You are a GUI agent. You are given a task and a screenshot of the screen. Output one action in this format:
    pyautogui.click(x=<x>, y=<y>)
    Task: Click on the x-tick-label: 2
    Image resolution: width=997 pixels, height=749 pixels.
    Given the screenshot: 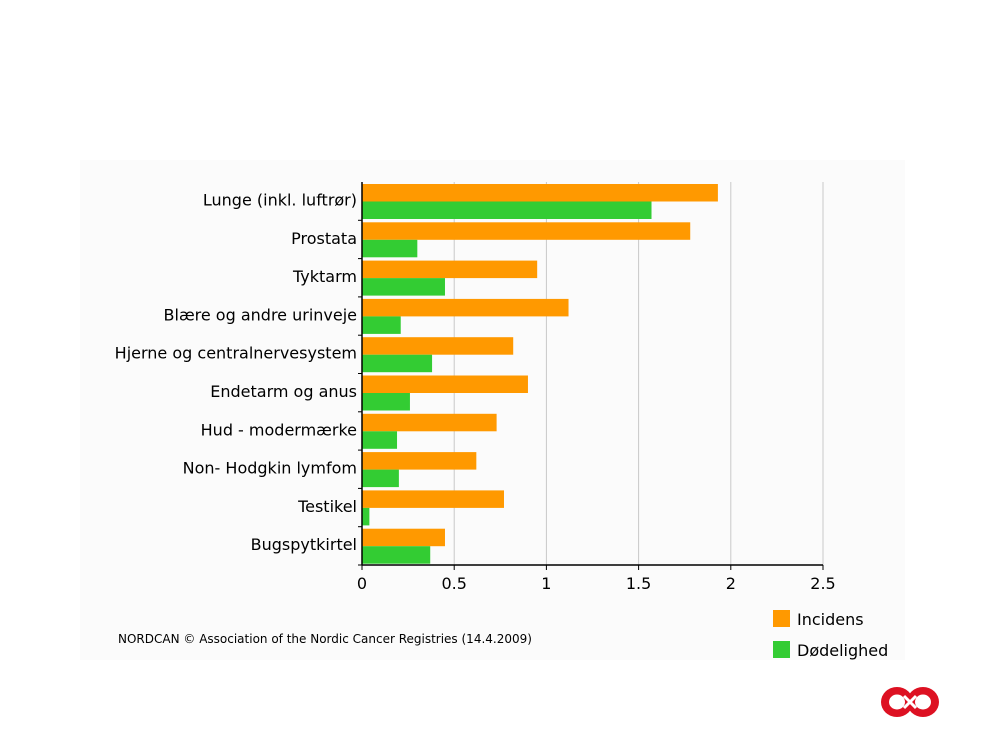 What is the action you would take?
    pyautogui.click(x=731, y=583)
    